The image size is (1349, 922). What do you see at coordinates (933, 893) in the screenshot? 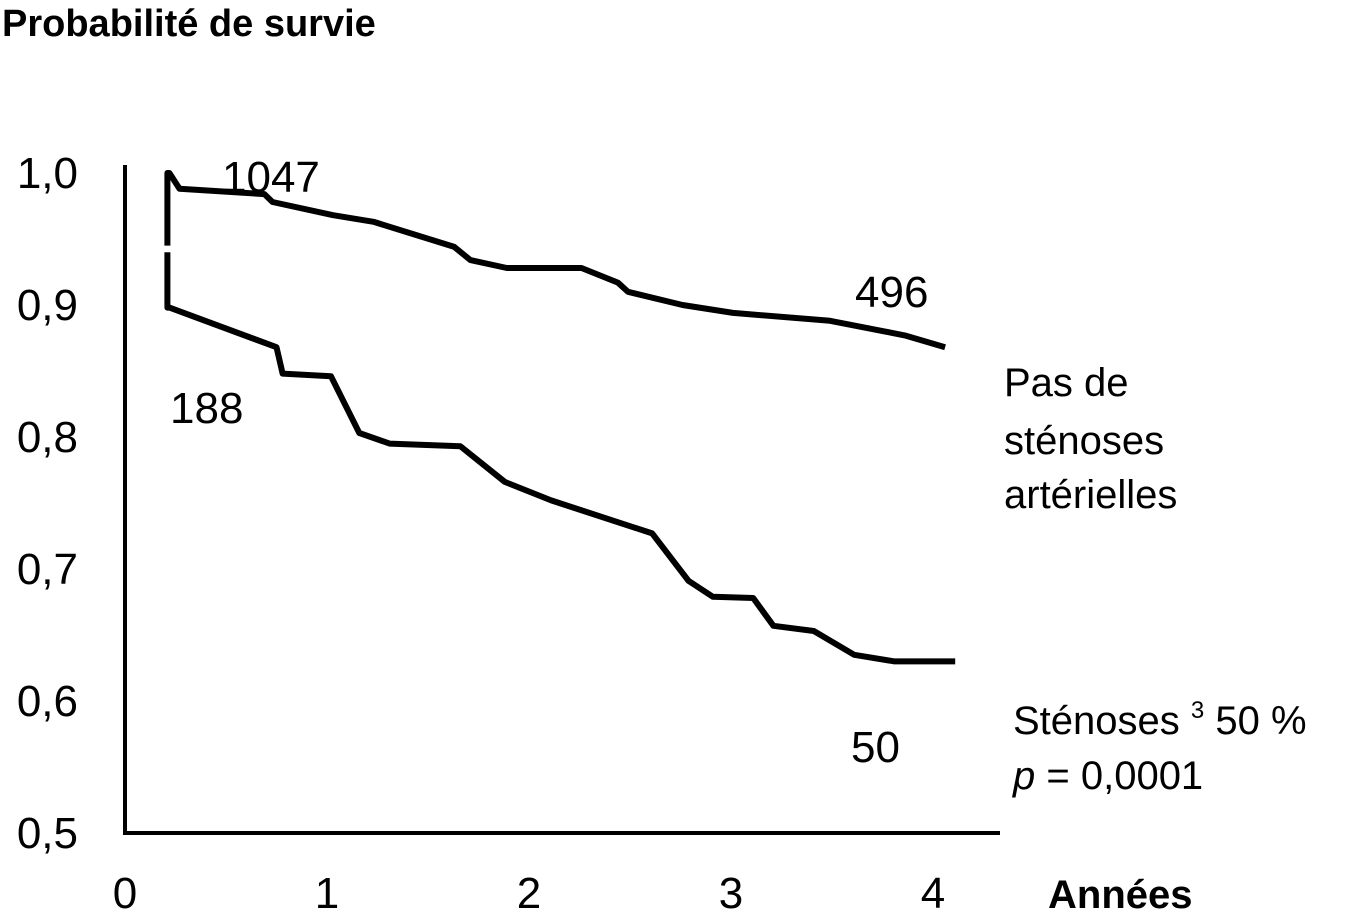
I see `x-tick-label: 4` at bounding box center [933, 893].